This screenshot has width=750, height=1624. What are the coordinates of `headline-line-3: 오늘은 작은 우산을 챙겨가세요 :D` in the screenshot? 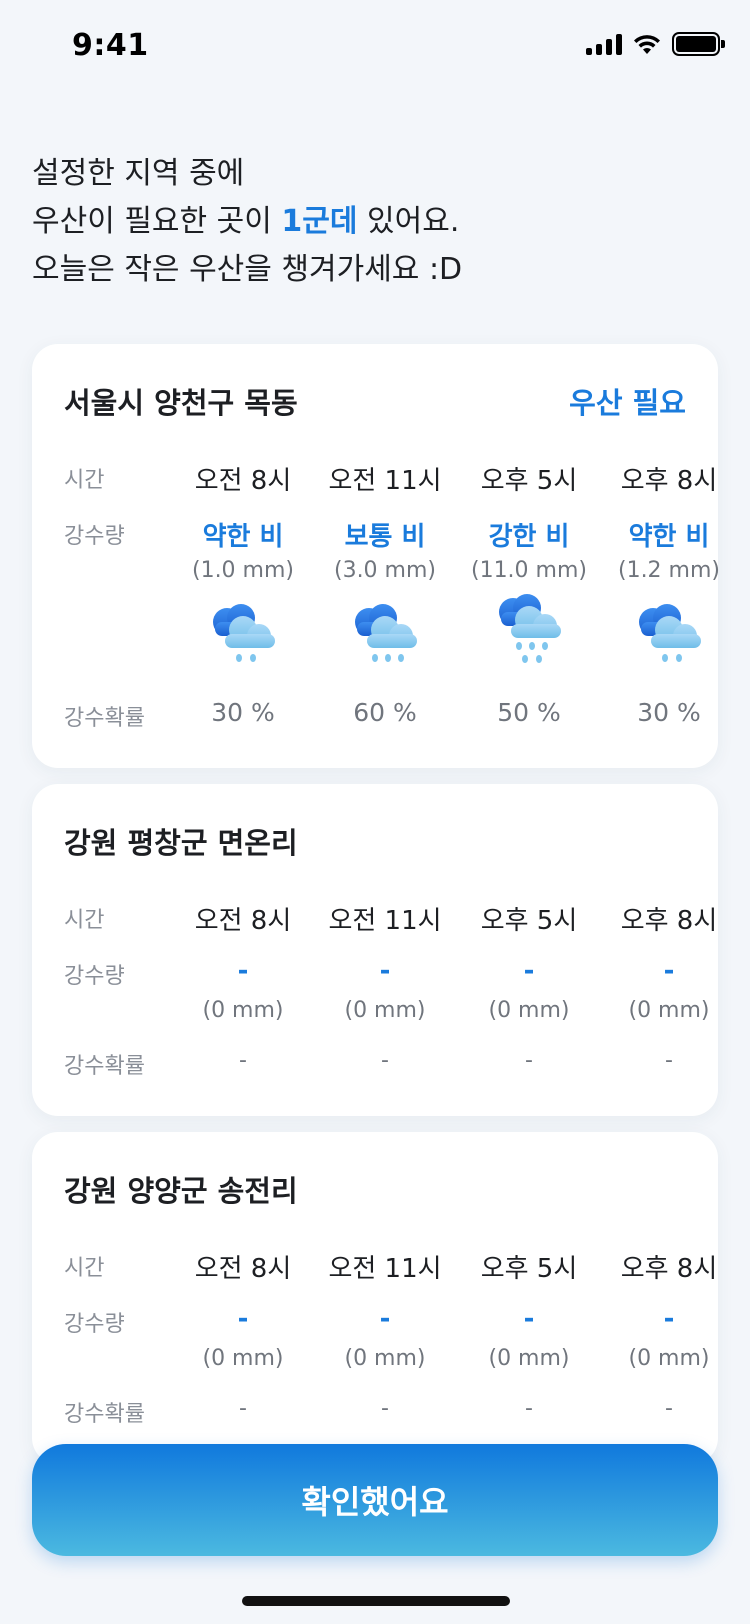 It's located at (247, 269).